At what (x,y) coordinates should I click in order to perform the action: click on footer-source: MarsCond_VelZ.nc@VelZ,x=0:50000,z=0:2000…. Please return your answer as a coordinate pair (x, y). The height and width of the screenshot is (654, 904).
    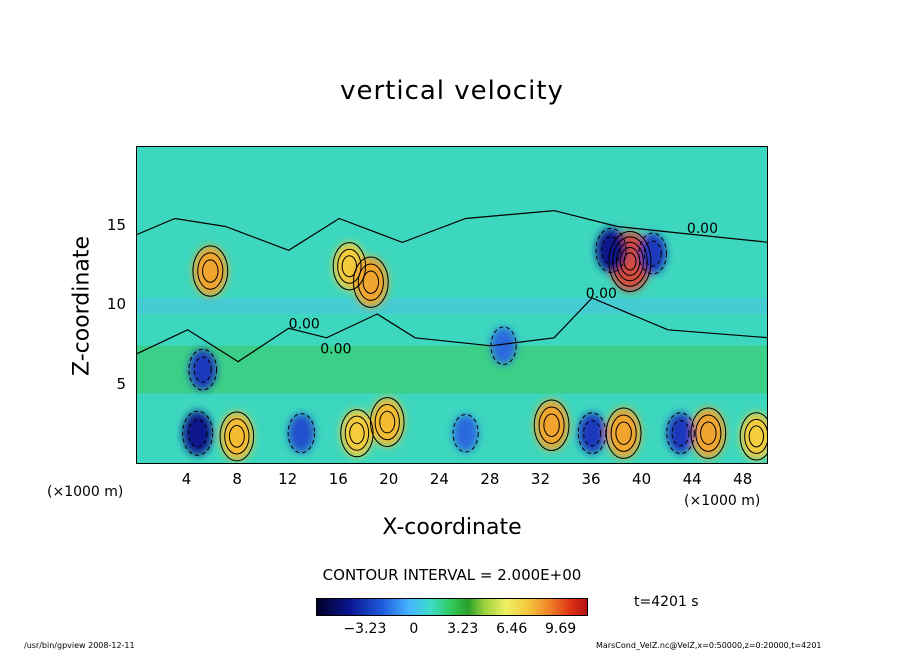
    Looking at the image, I should click on (709, 645).